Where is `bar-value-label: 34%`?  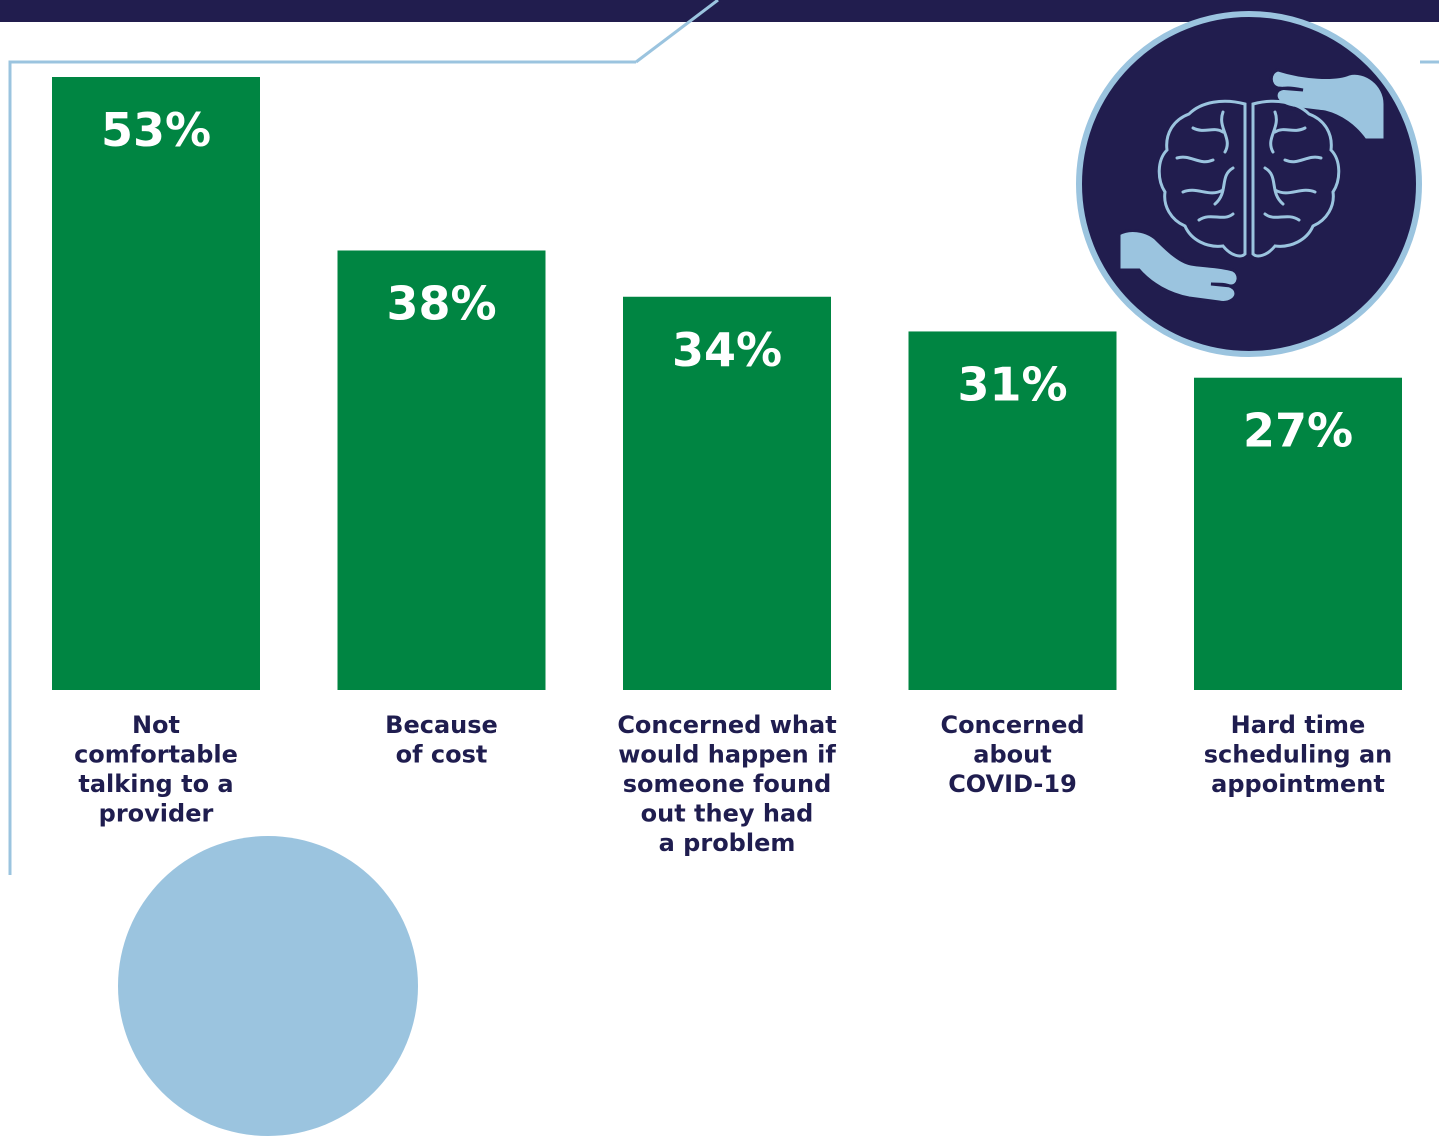
bar-value-label: 34% is located at coordinates (727, 350).